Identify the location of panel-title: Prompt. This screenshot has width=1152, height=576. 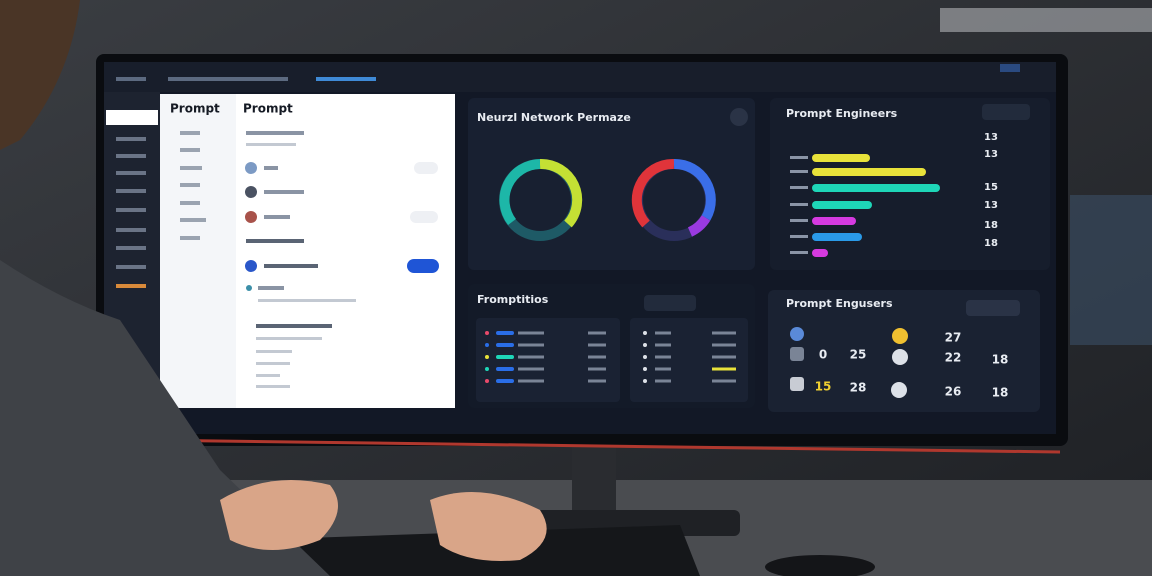
(268, 109).